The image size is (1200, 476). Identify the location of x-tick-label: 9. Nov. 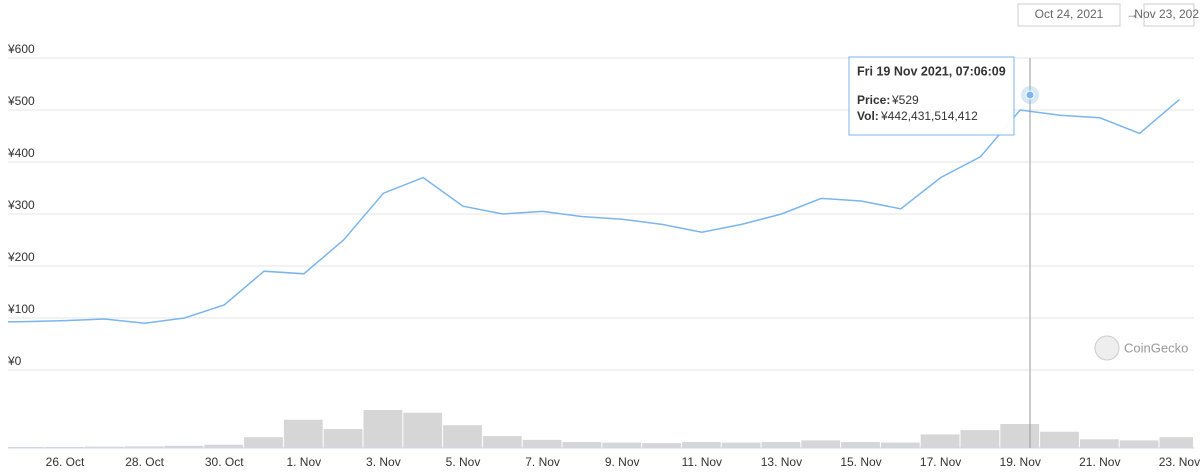
(622, 462).